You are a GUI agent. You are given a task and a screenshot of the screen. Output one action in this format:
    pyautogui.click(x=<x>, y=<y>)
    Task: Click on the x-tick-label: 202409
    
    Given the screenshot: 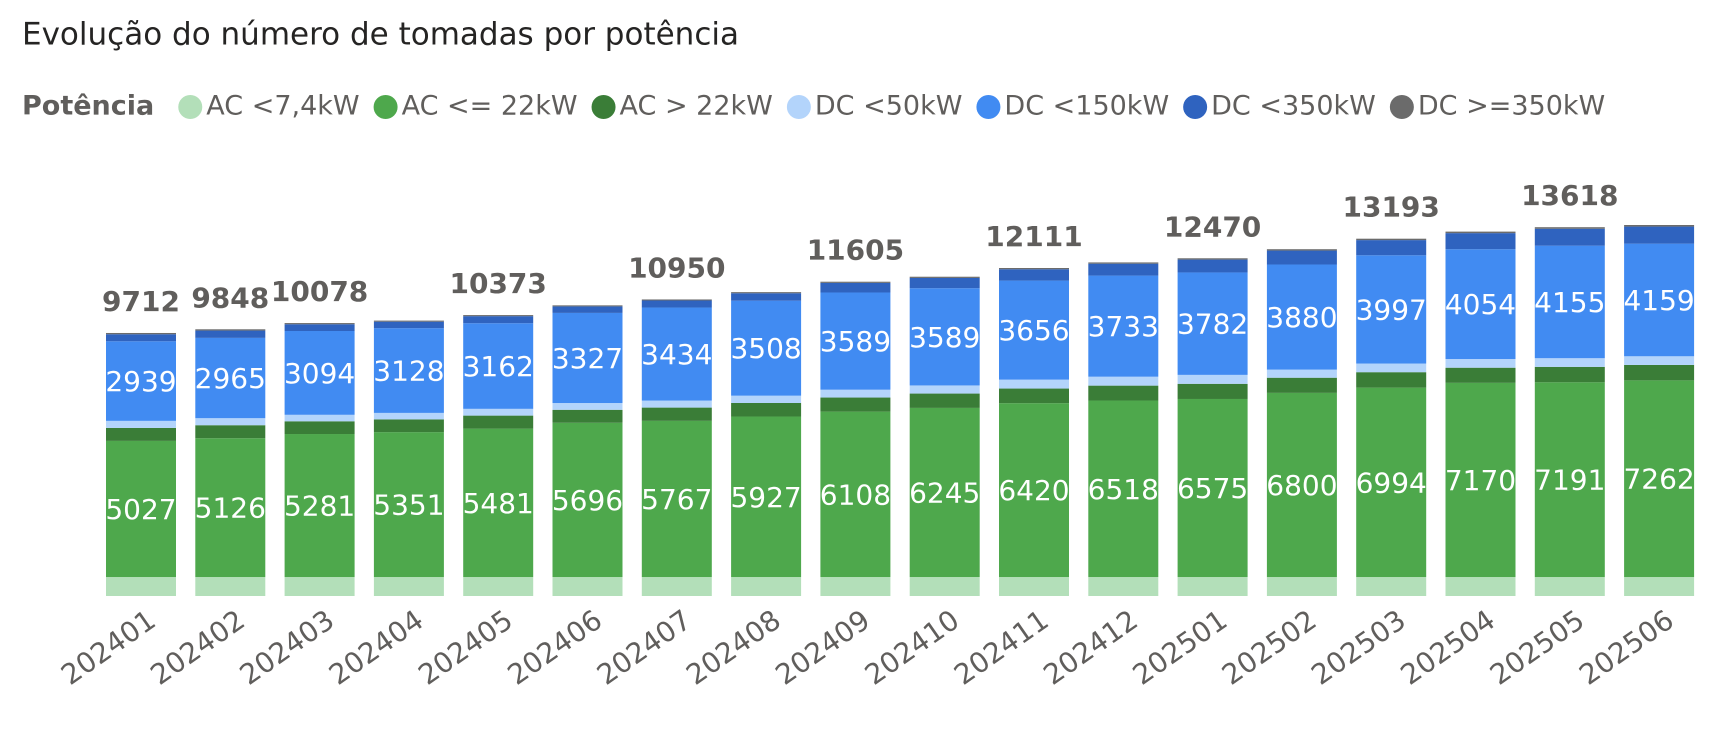 What is the action you would take?
    pyautogui.click(x=823, y=647)
    